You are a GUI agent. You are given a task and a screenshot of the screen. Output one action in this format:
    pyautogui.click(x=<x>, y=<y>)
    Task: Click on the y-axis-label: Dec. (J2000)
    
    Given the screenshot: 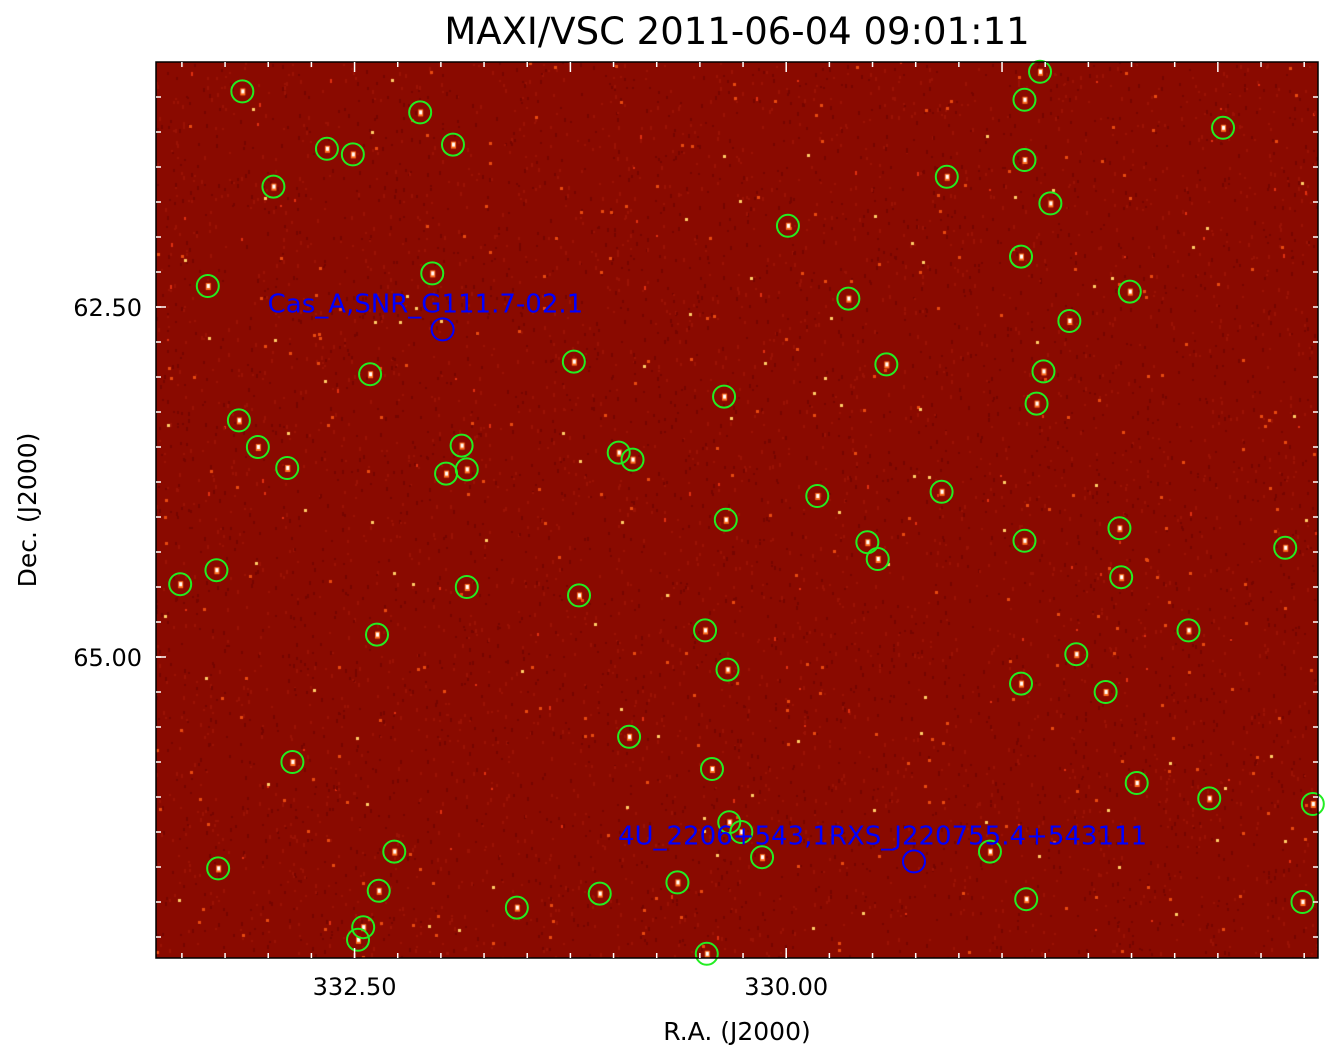 What is the action you would take?
    pyautogui.click(x=27, y=510)
    